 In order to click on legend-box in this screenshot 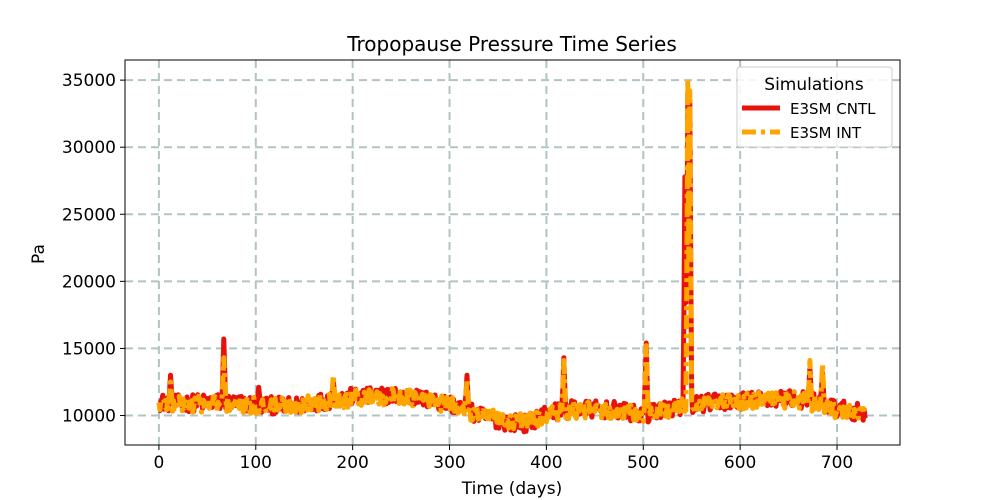, I will do `click(814, 107)`.